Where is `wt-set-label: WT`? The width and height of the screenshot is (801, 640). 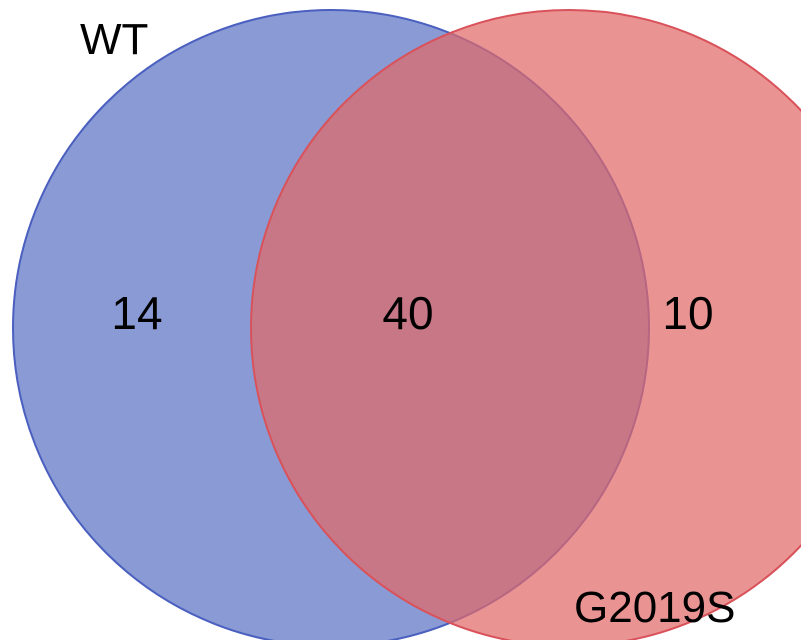
wt-set-label: WT is located at coordinates (114, 39).